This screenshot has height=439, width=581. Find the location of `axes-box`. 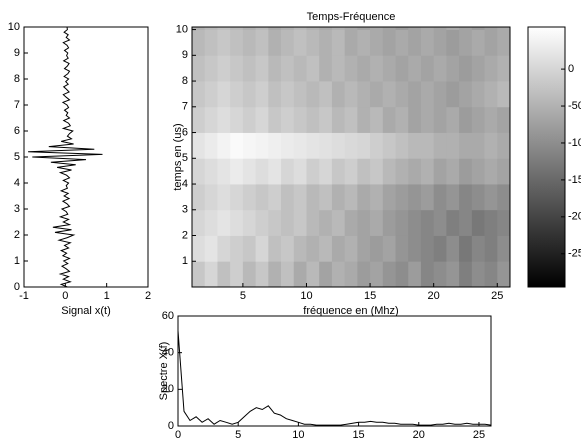

axes-box is located at coordinates (334, 371).